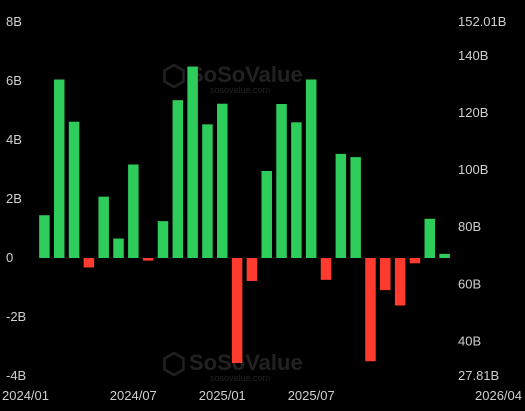  I want to click on y-axis-left: -4B -2B 0 2B 4B 6B 8B, so click(16, 198).